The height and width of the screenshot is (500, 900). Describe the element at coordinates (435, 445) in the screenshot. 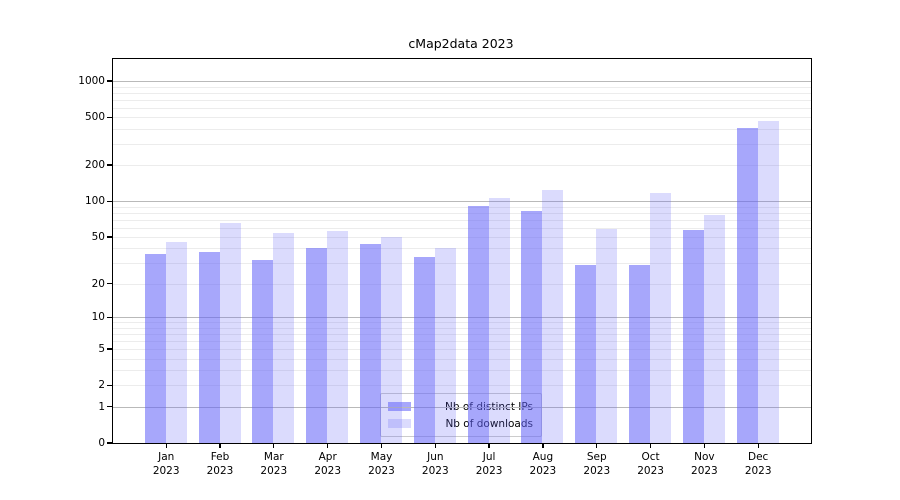

I see `x-tickmark-jun` at that location.